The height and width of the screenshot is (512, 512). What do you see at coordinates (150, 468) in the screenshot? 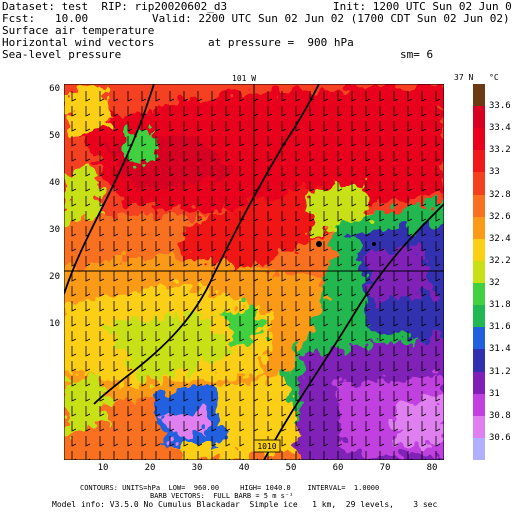
I see `x-tick-label: 20` at bounding box center [150, 468].